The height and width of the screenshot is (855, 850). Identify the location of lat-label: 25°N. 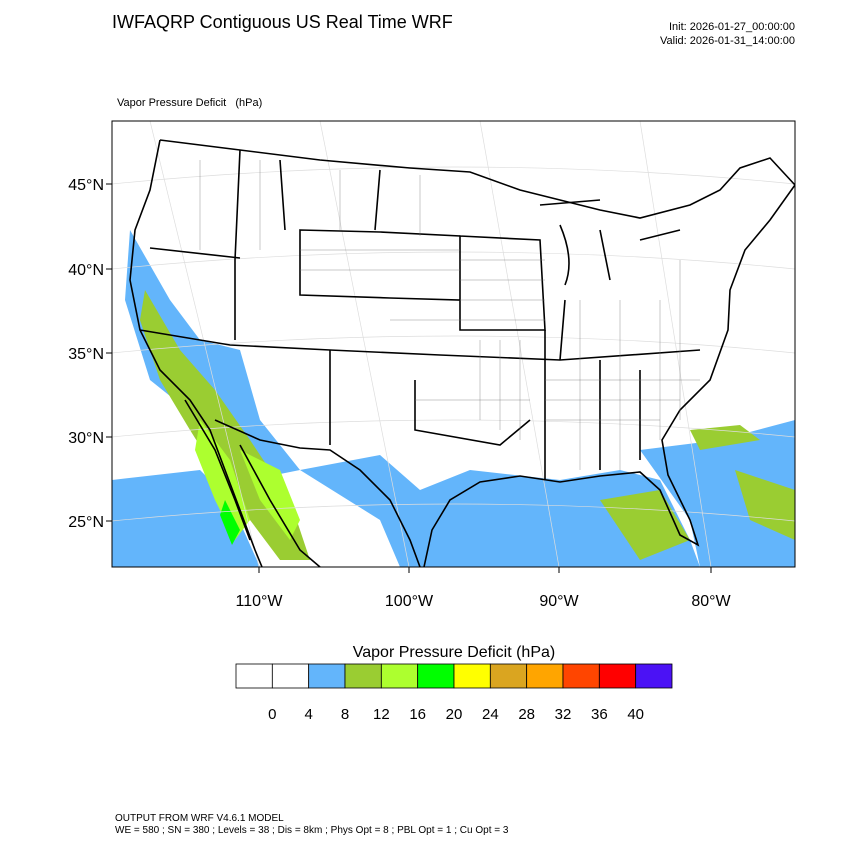
(86, 522).